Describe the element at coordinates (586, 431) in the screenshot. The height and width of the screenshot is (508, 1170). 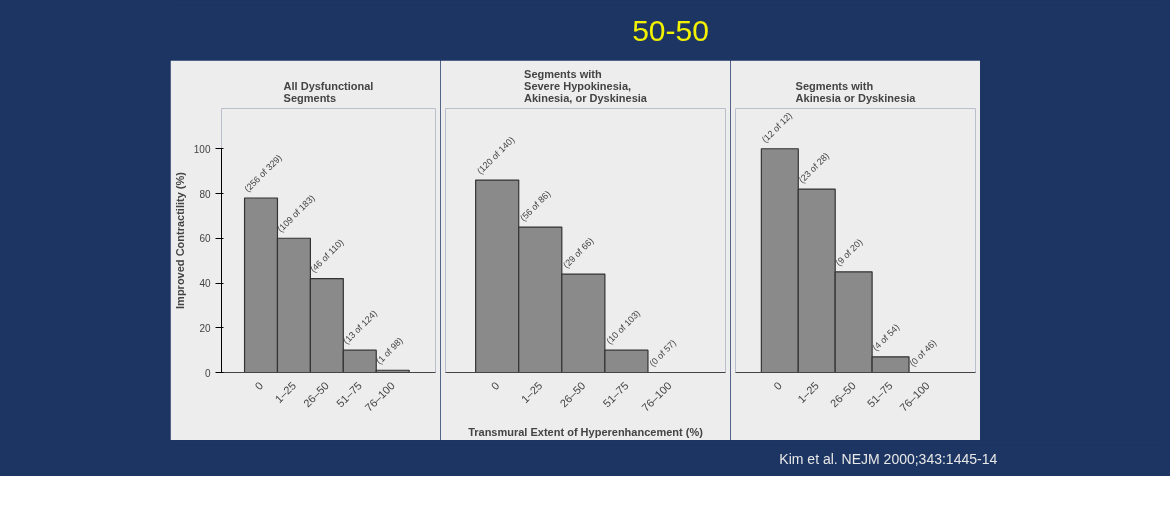
I see `x-axis-title: Transmural Extent of Hyperenhancement (%)` at that location.